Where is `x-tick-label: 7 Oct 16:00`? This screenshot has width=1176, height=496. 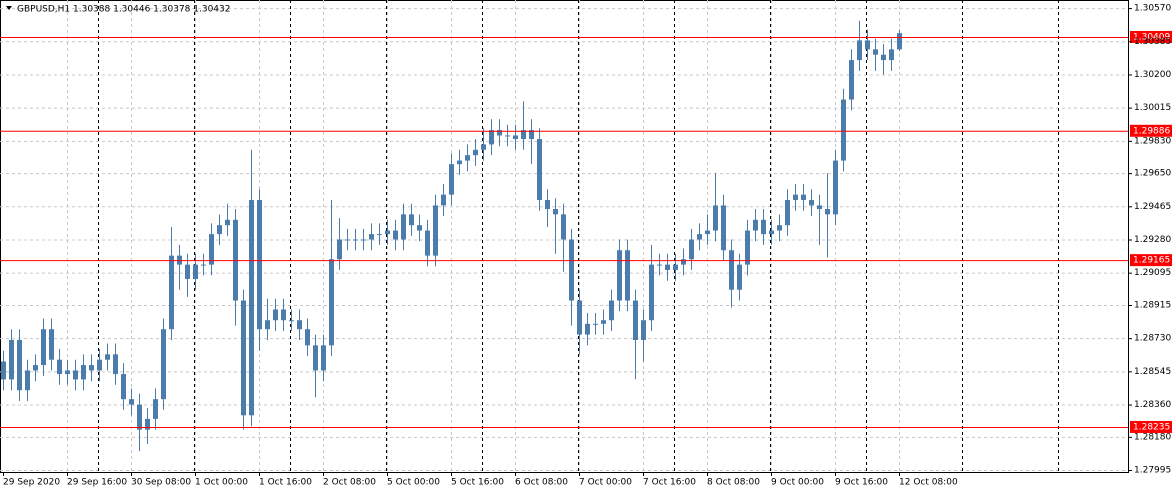
x-tick-label: 7 Oct 16:00 is located at coordinates (669, 483).